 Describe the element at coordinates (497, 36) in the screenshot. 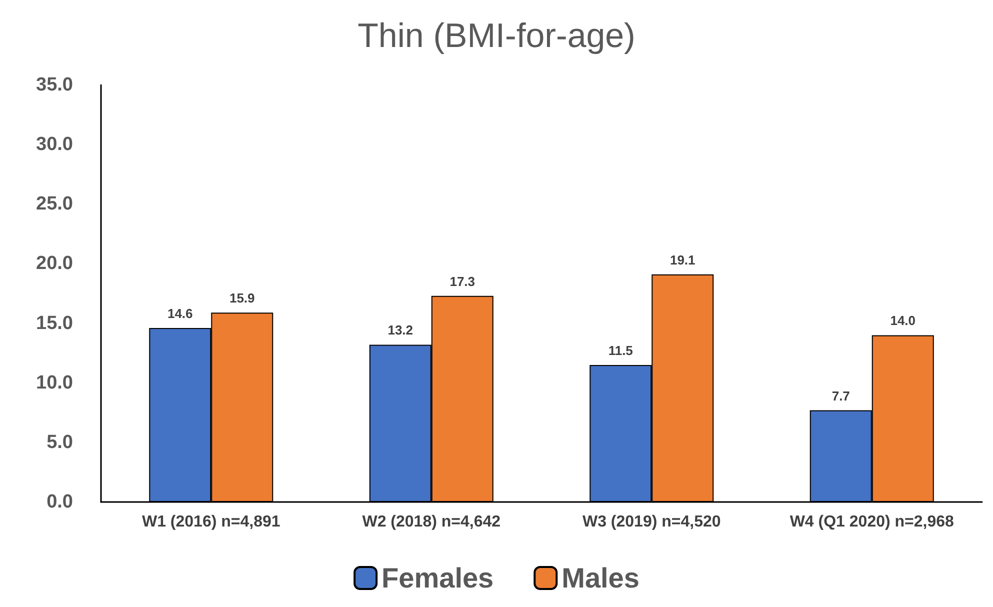

I see `chart-title: Thin (BMI-for-age)` at that location.